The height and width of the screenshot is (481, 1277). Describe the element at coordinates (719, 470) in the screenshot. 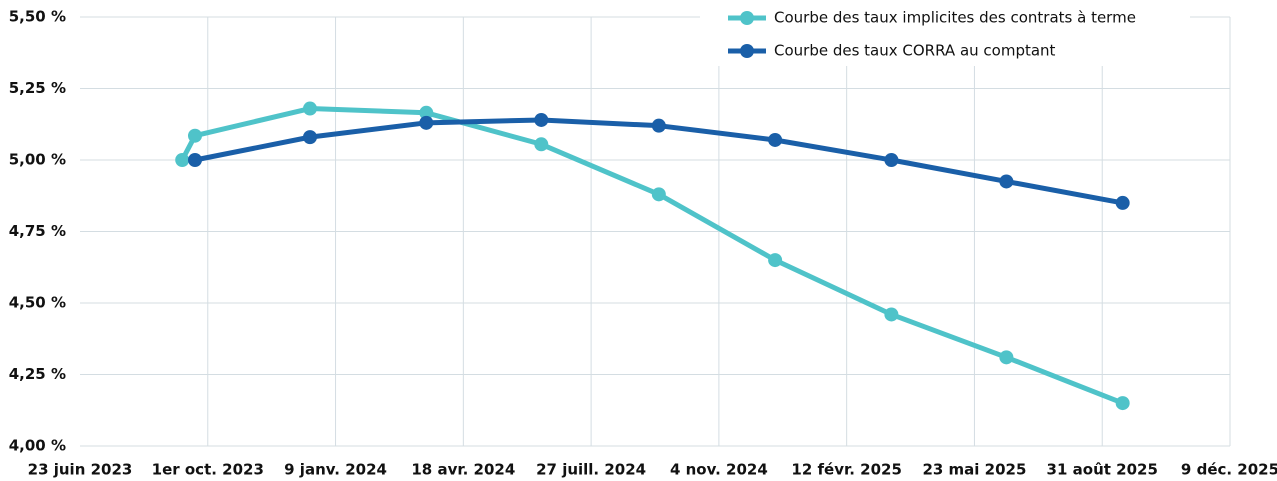

I see `x-tick-label: 4 nov. 2024` at that location.